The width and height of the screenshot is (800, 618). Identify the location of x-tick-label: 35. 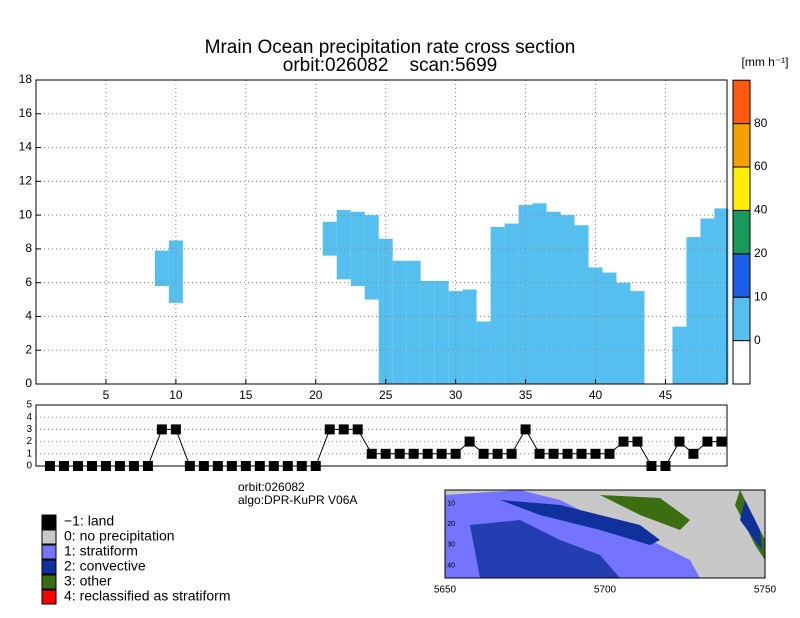
(526, 395).